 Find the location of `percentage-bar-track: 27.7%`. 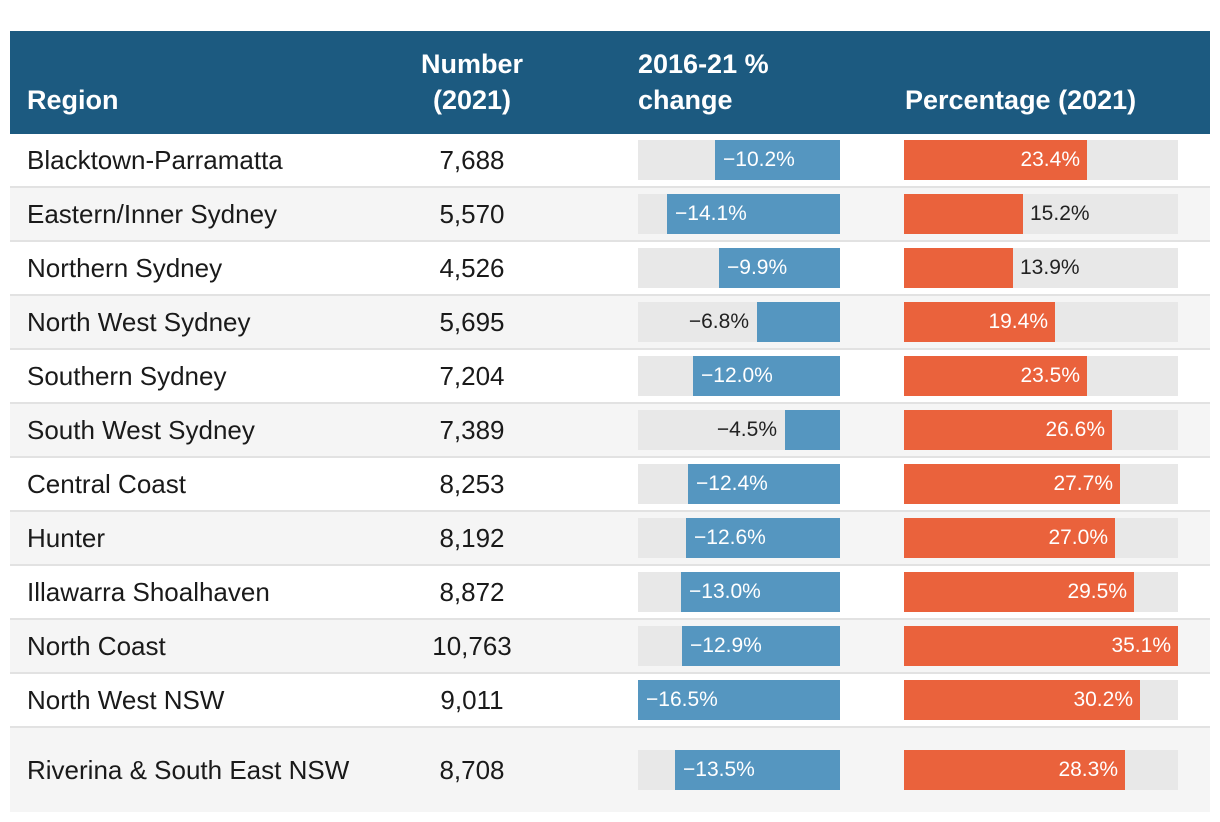

percentage-bar-track: 27.7% is located at coordinates (1041, 484).